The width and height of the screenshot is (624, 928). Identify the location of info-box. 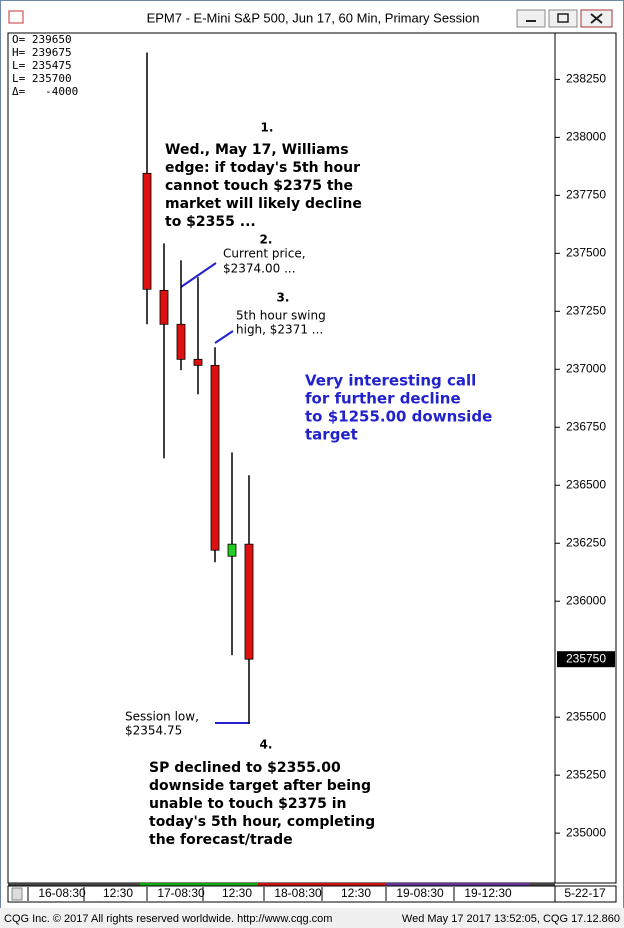
(47, 65).